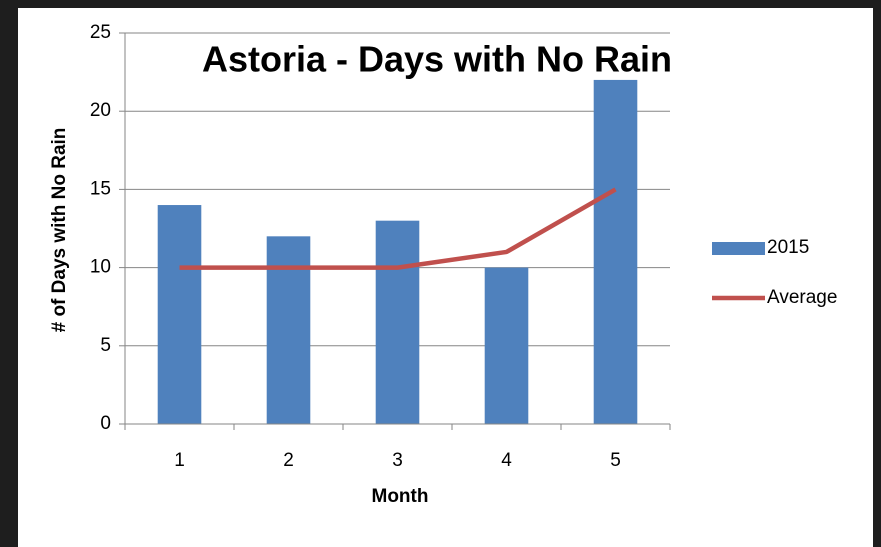  I want to click on y-tick-label: 15, so click(100, 188).